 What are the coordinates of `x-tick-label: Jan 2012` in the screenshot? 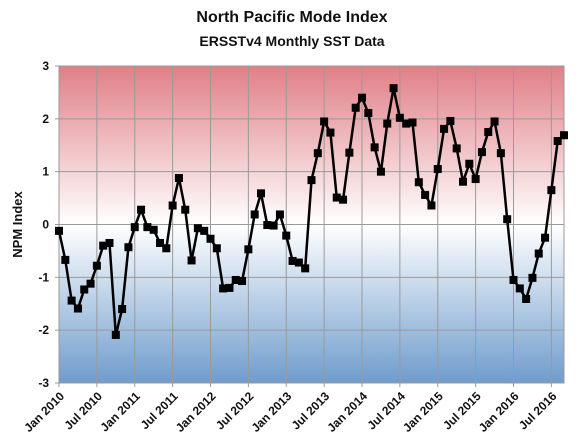 It's located at (196, 412).